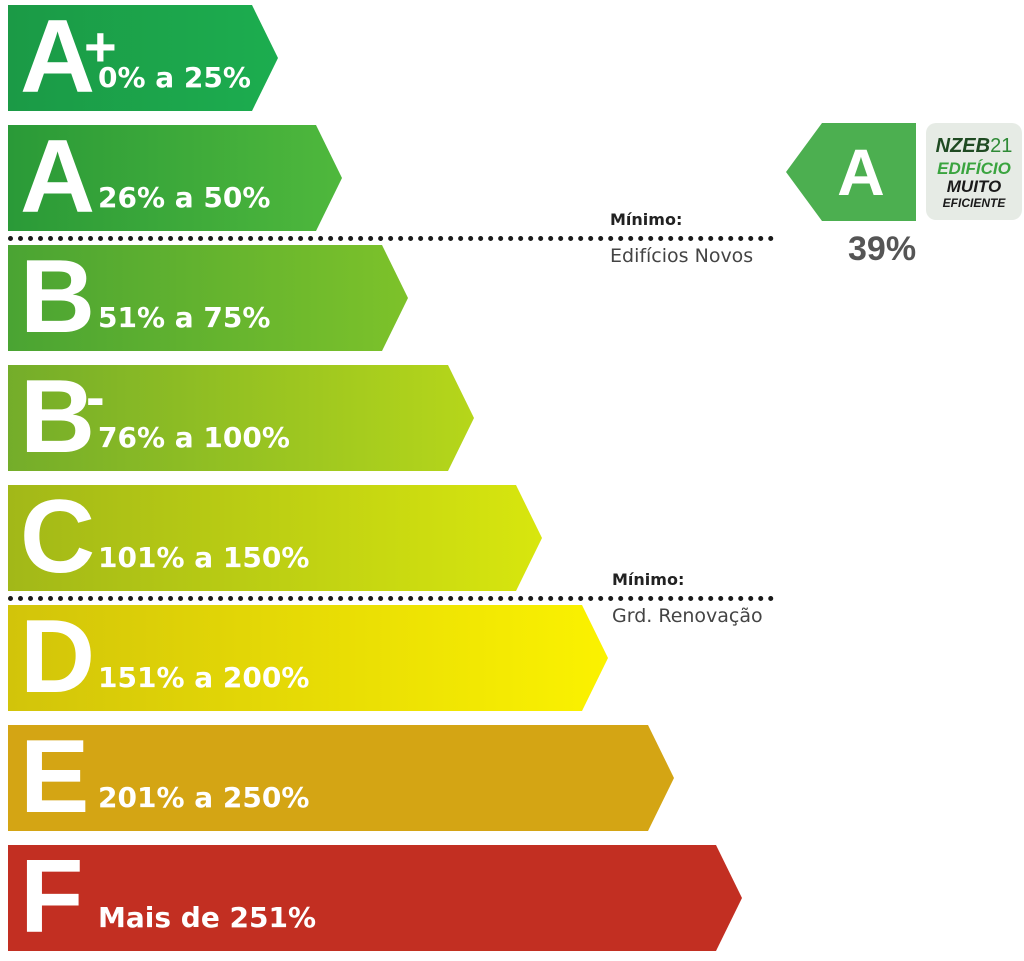  Describe the element at coordinates (882, 249) in the screenshot. I see `result-percent: 39%` at that location.